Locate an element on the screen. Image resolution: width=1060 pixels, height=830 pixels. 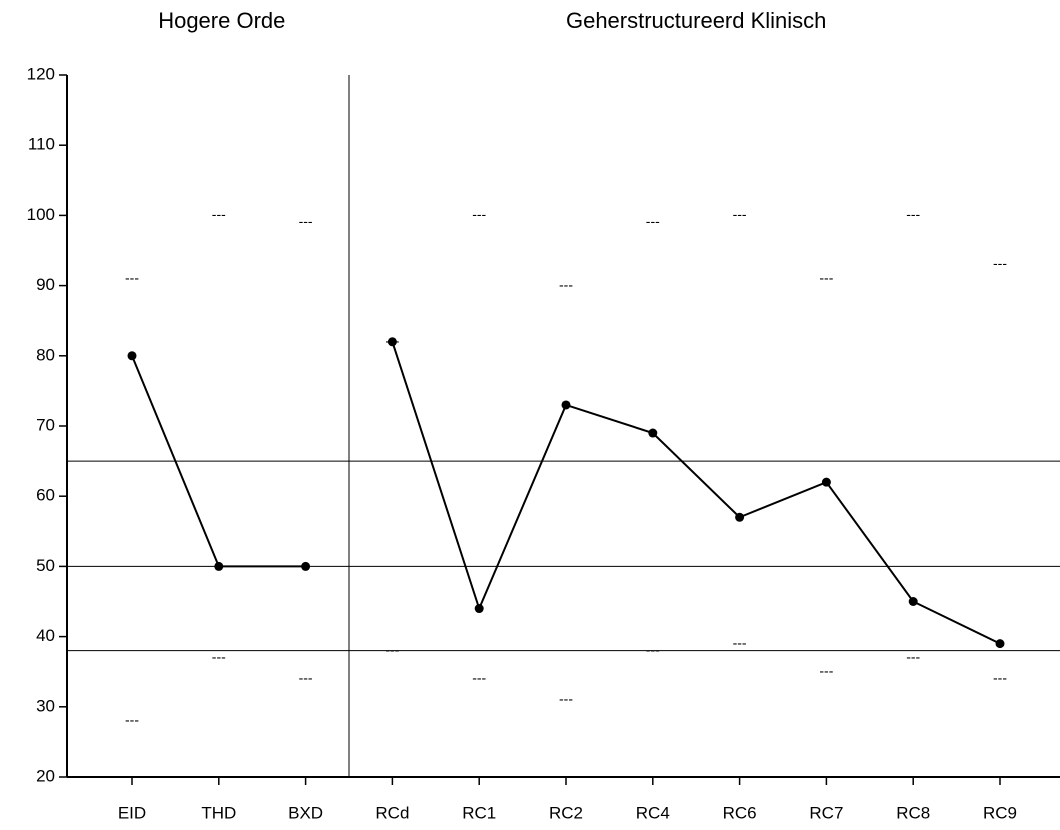
x-tick-label: RC1 is located at coordinates (479, 812).